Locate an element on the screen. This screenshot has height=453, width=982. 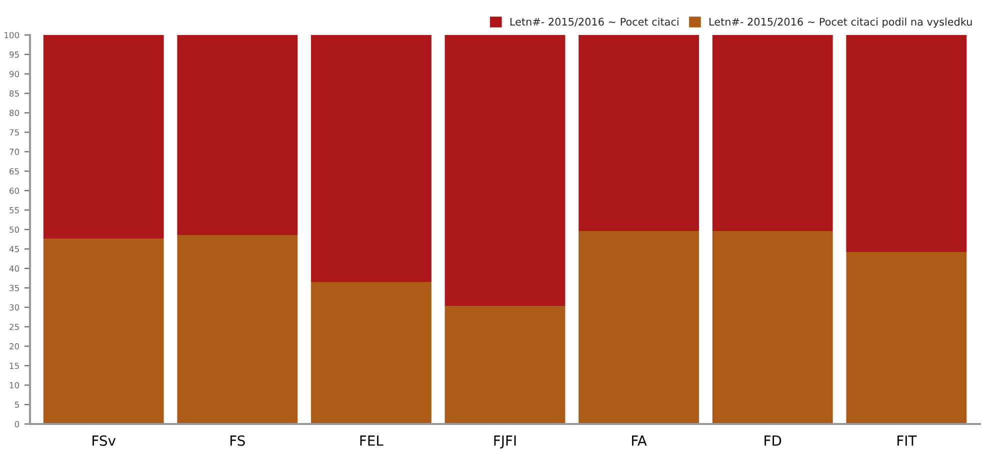
y-tick-label: 95 is located at coordinates (14, 54).